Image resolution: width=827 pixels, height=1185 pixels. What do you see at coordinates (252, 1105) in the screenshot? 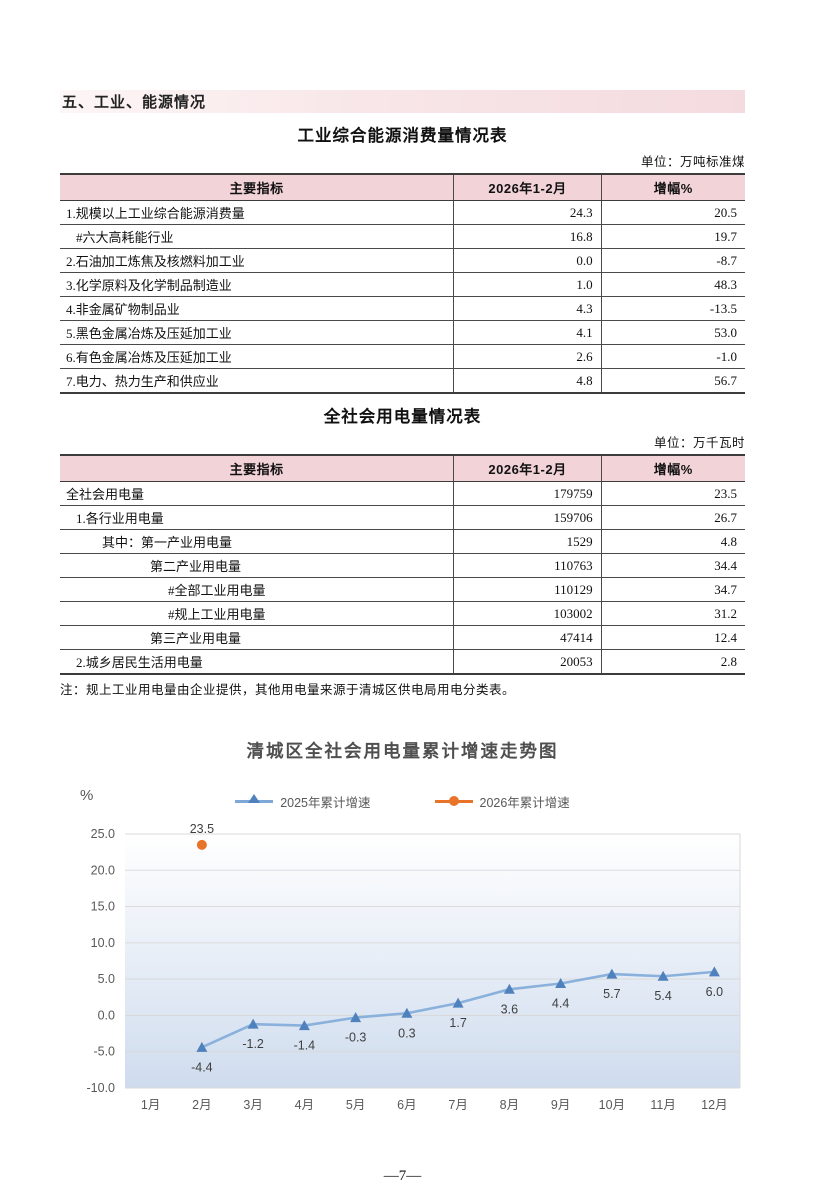
I see `svg-text: 3月` at bounding box center [252, 1105].